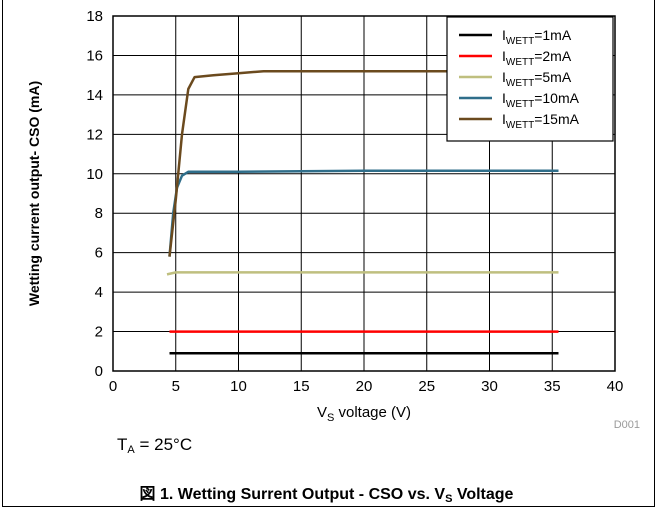 This screenshot has height=508, width=671. Describe the element at coordinates (364, 386) in the screenshot. I see `x-tick-label: 20` at that location.